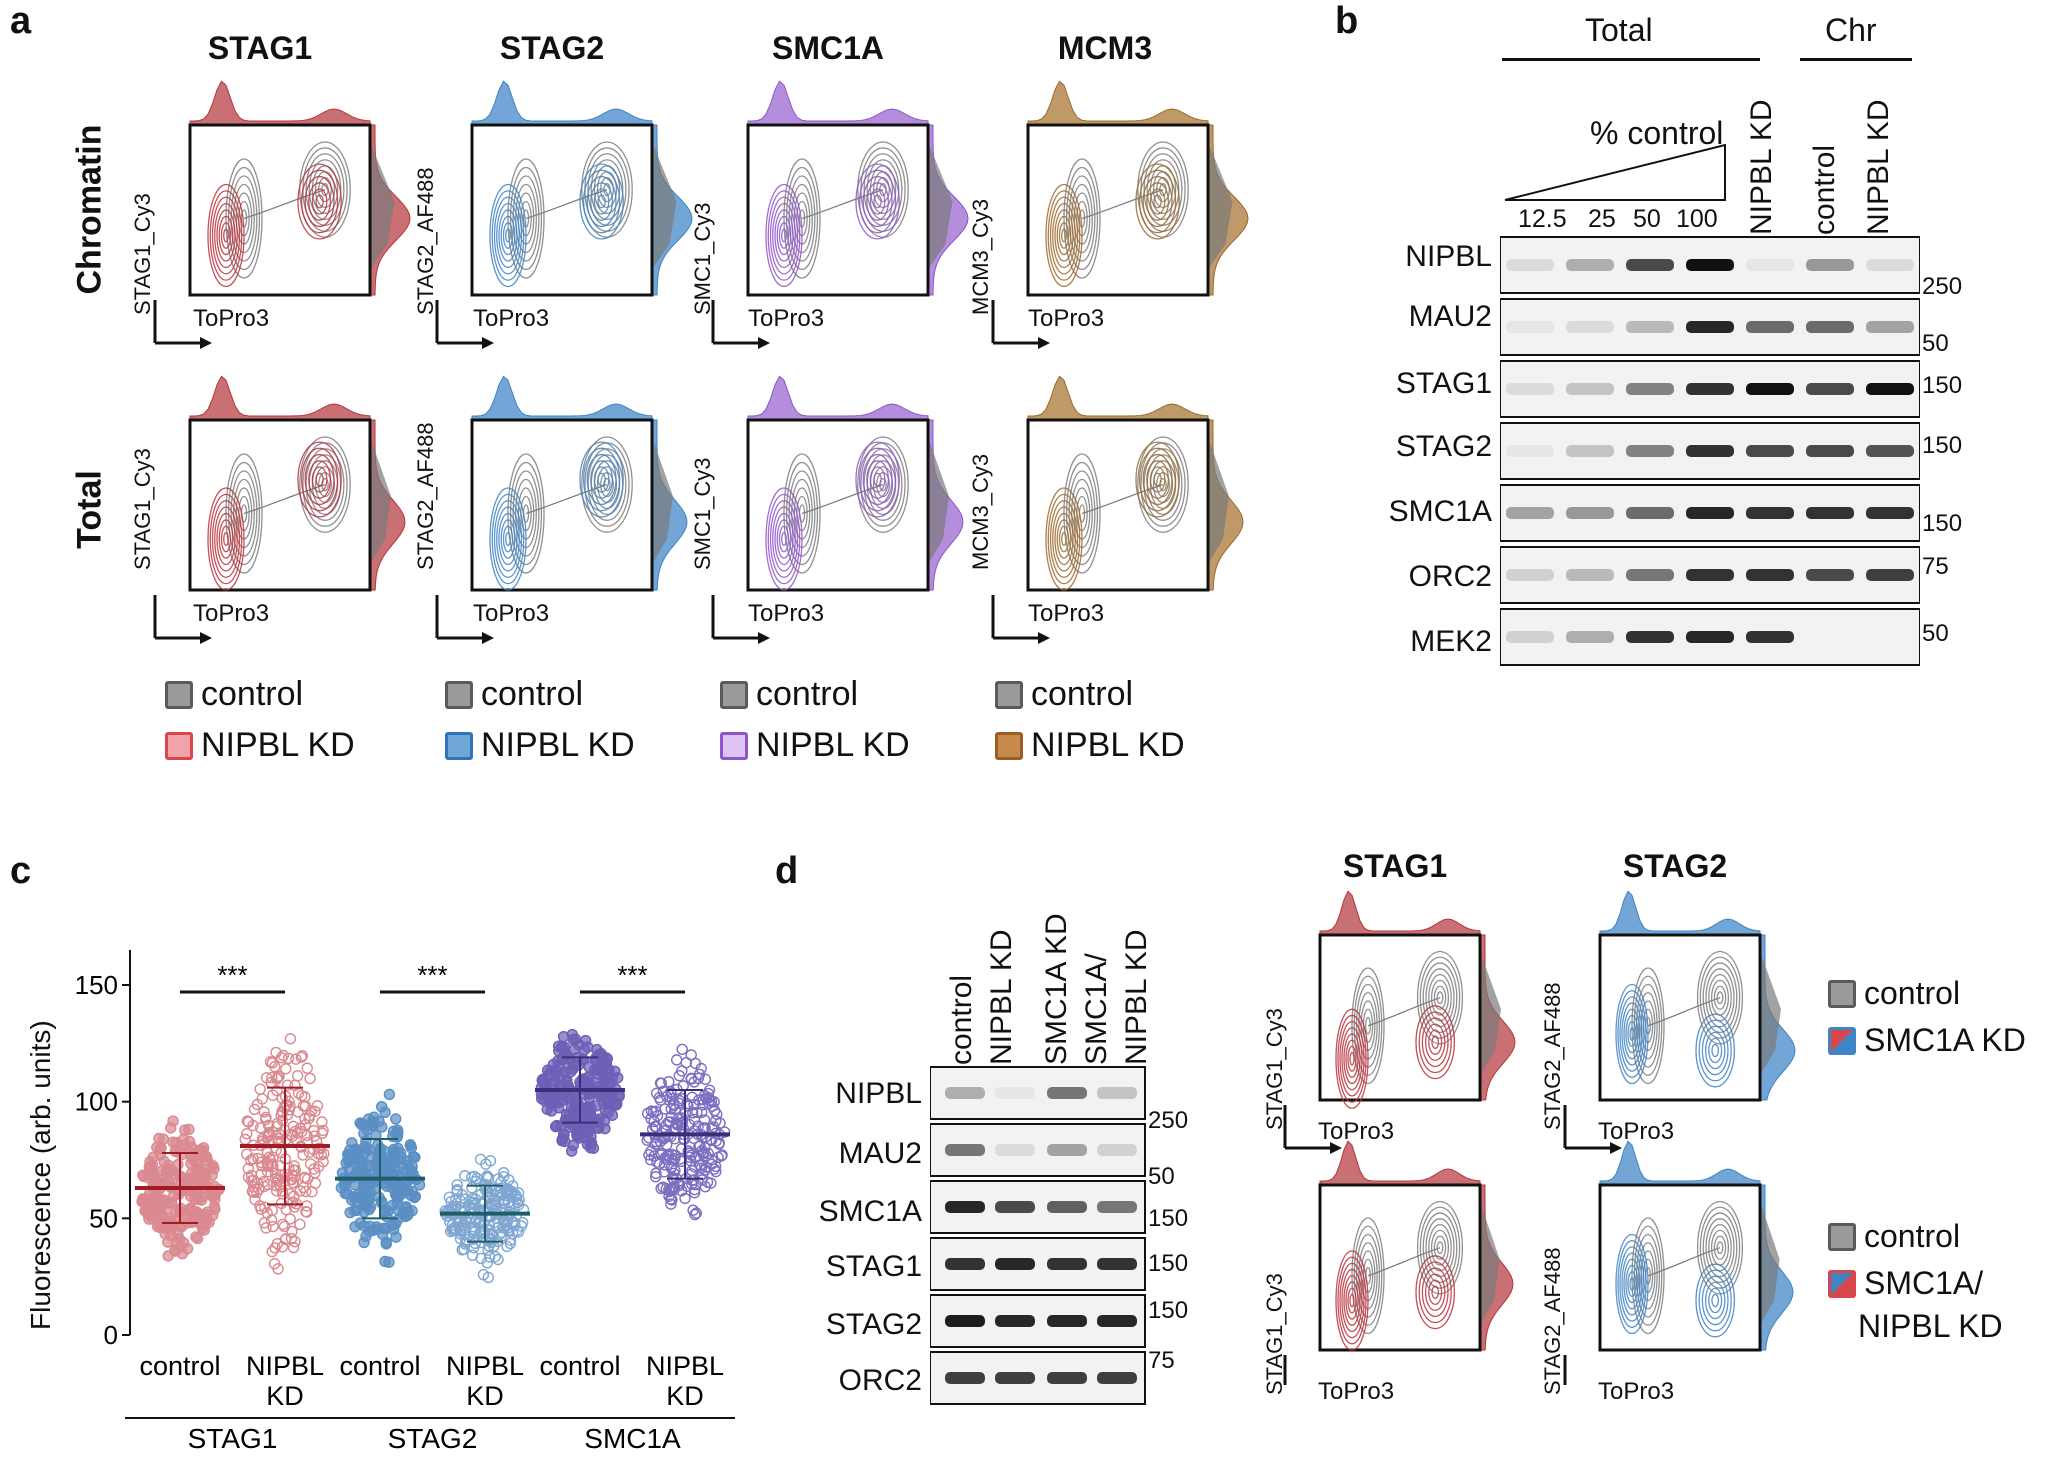 The width and height of the screenshot is (2048, 1458). I want to click on legend-item-kd-line2: NIPBL KD, so click(1930, 1326).